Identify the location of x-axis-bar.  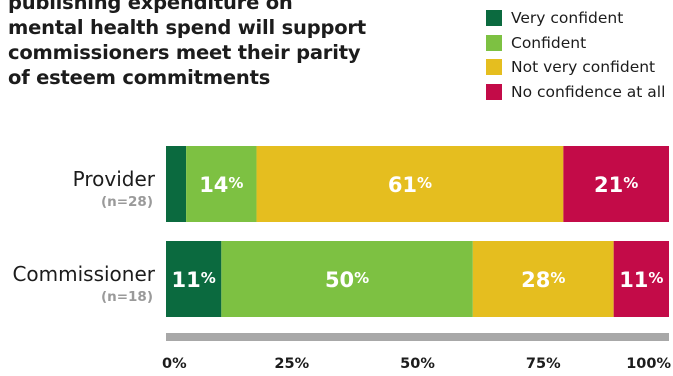
(417, 337).